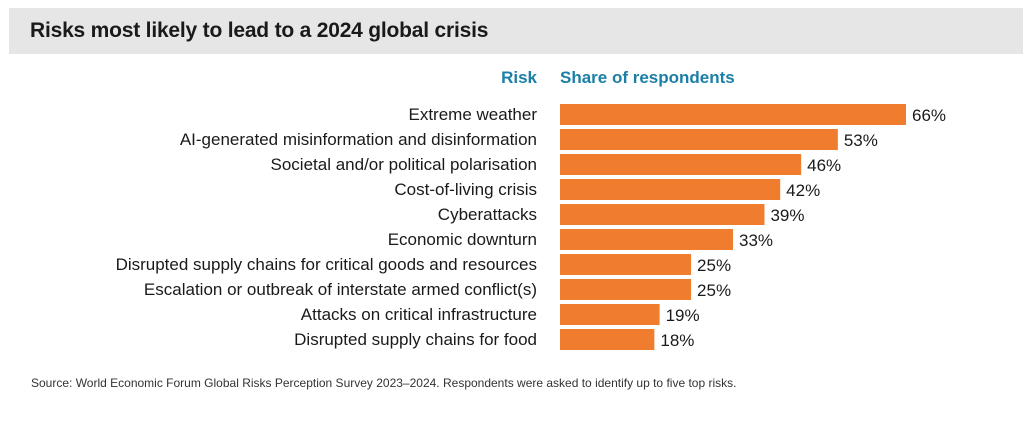  What do you see at coordinates (462, 239) in the screenshot?
I see `category-label: Economic downturn` at bounding box center [462, 239].